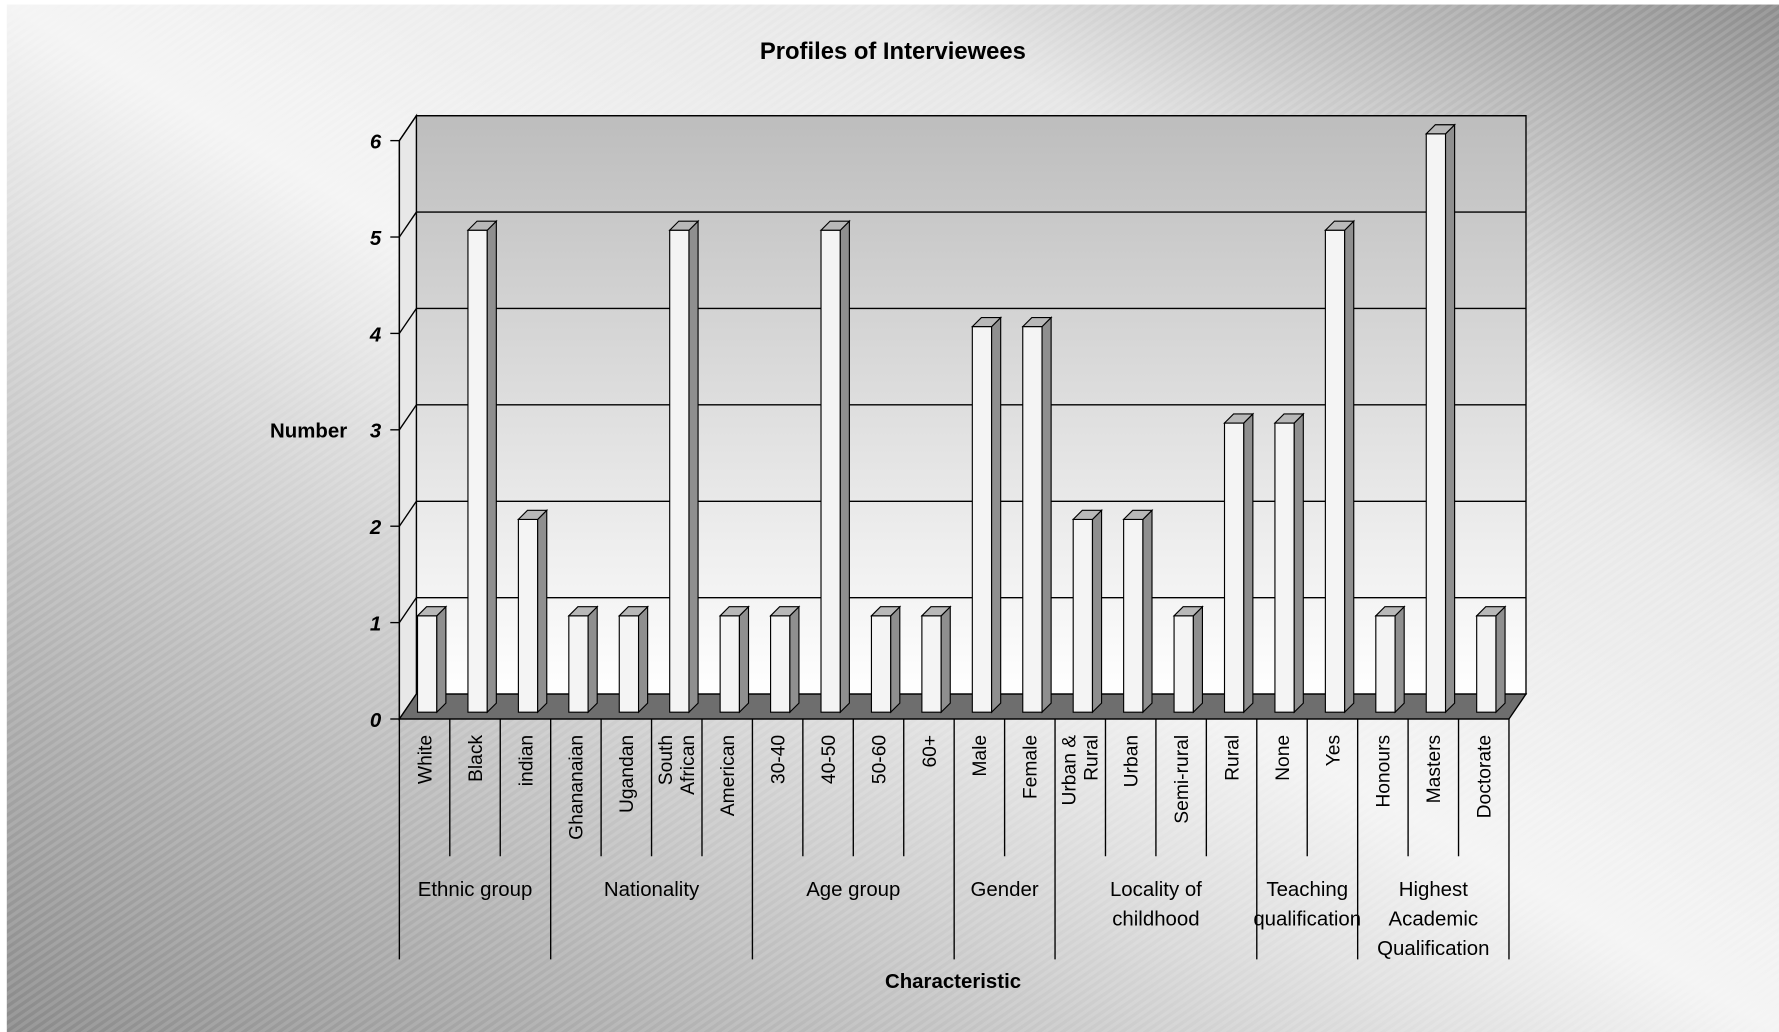  I want to click on x-tick-label: Semi-rural, so click(1182, 779).